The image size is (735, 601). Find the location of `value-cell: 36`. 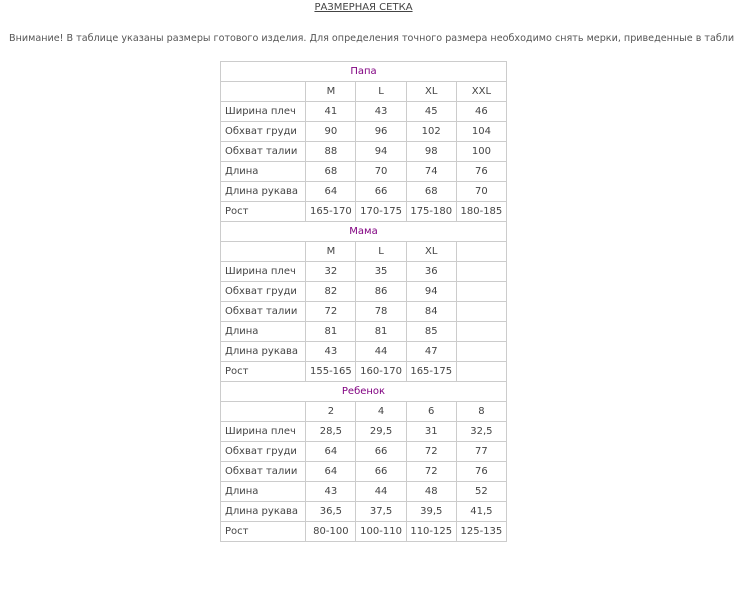

value-cell: 36 is located at coordinates (431, 271).